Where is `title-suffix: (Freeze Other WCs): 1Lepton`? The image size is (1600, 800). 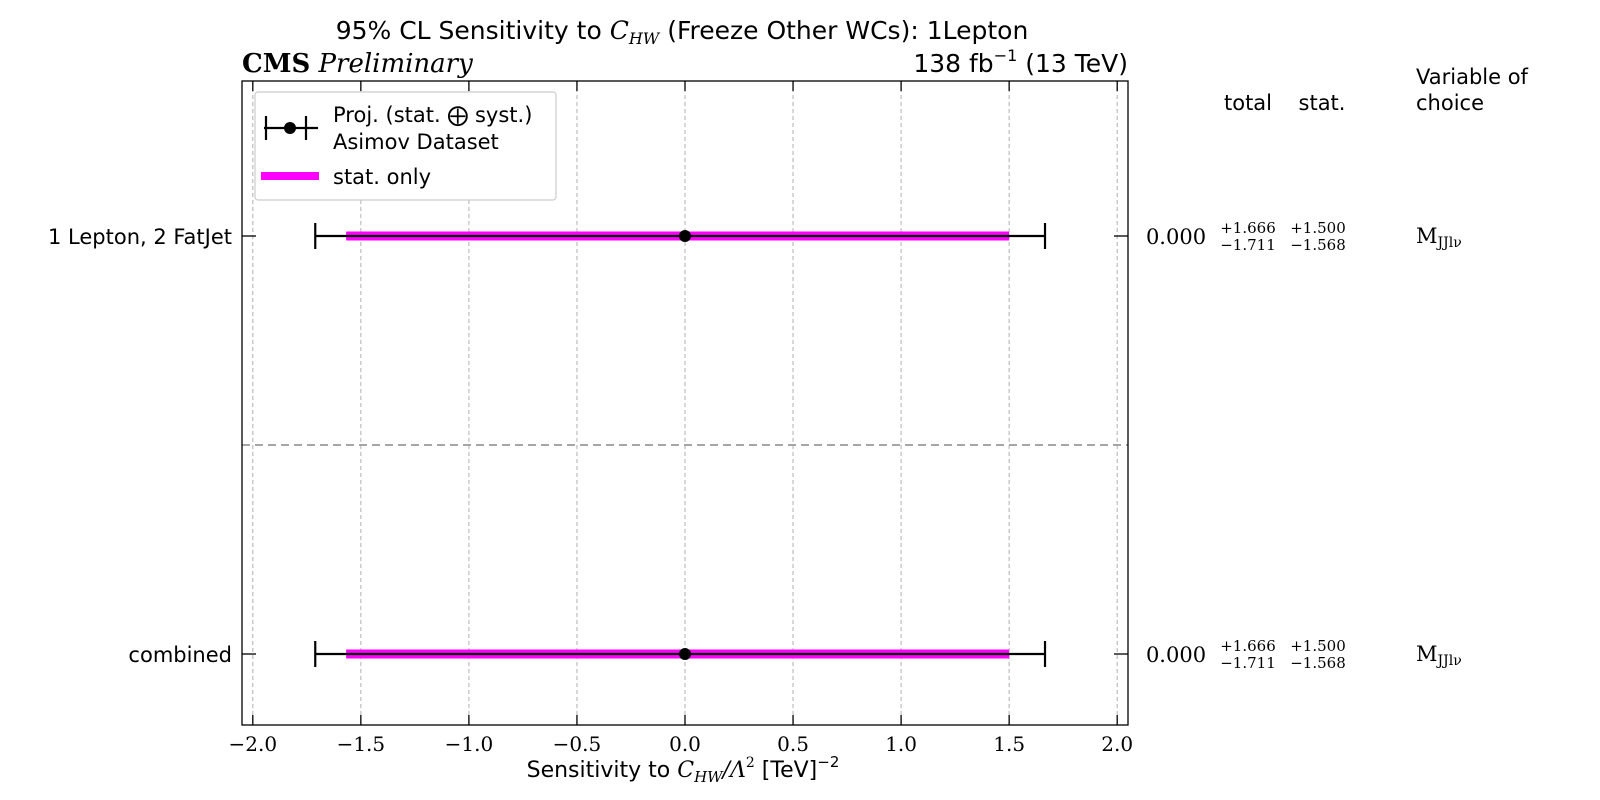
title-suffix: (Freeze Other WCs): 1Lepton is located at coordinates (843, 30).